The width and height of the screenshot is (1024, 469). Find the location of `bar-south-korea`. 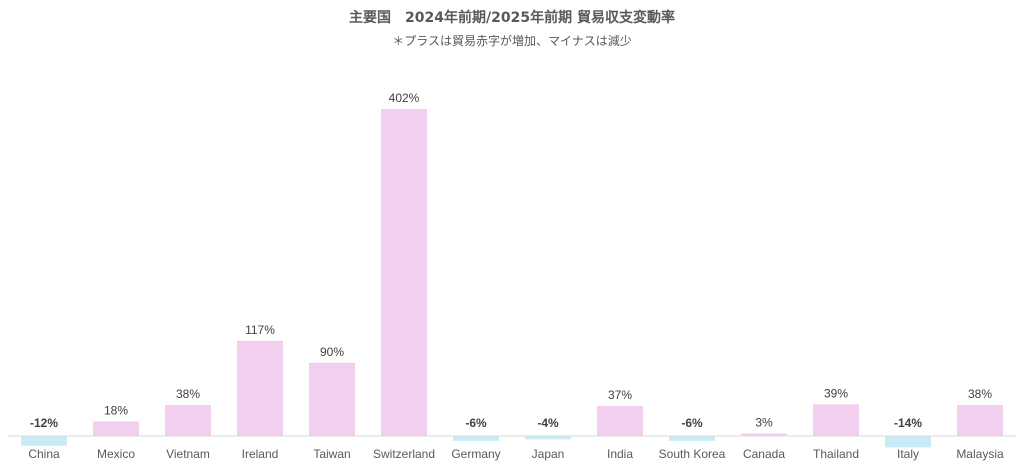

bar-south-korea is located at coordinates (692, 438).